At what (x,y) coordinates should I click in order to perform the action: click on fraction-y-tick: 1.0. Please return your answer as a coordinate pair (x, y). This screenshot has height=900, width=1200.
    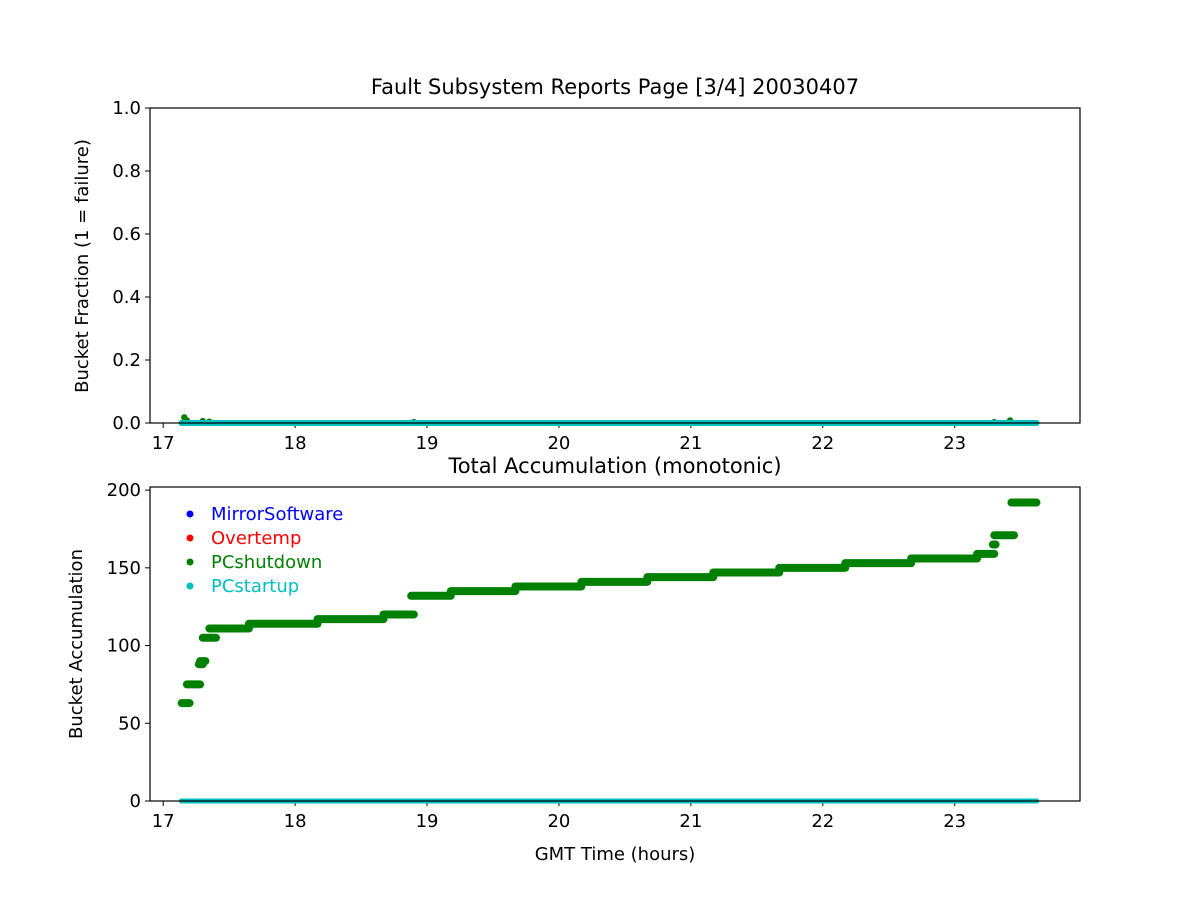
    Looking at the image, I should click on (131, 108).